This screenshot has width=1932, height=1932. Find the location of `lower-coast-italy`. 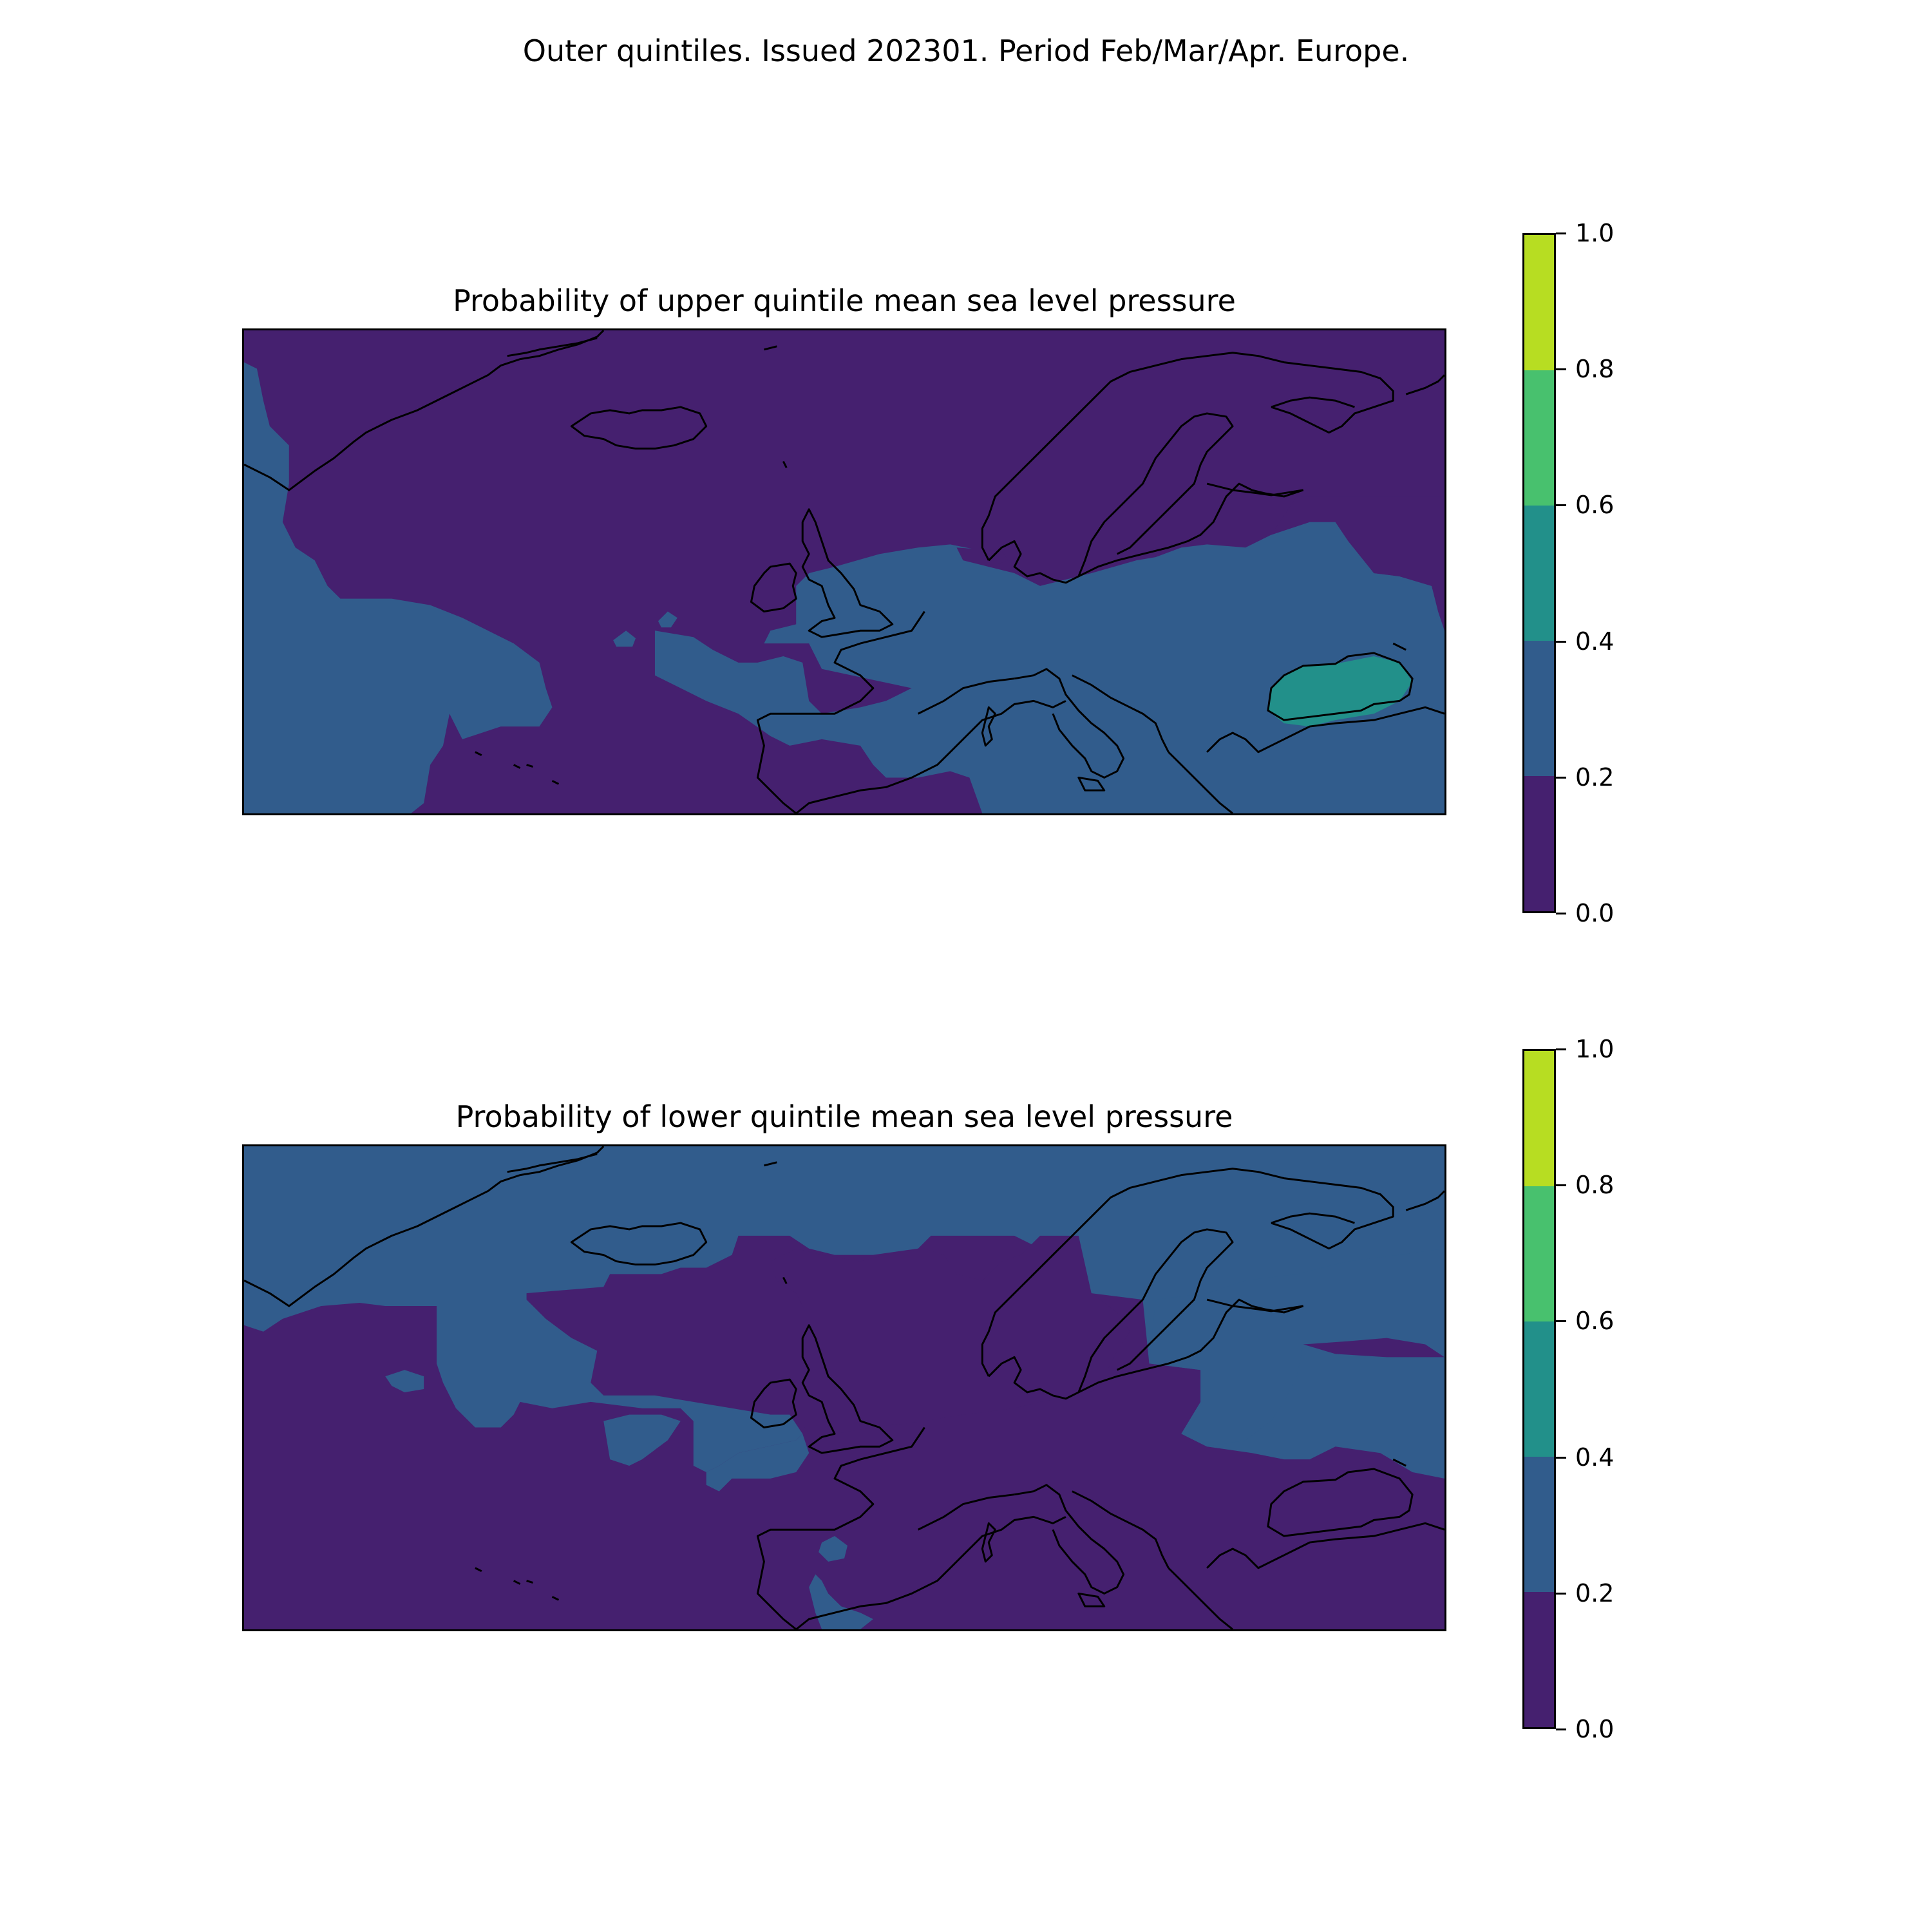

lower-coast-italy is located at coordinates (1069, 1539).